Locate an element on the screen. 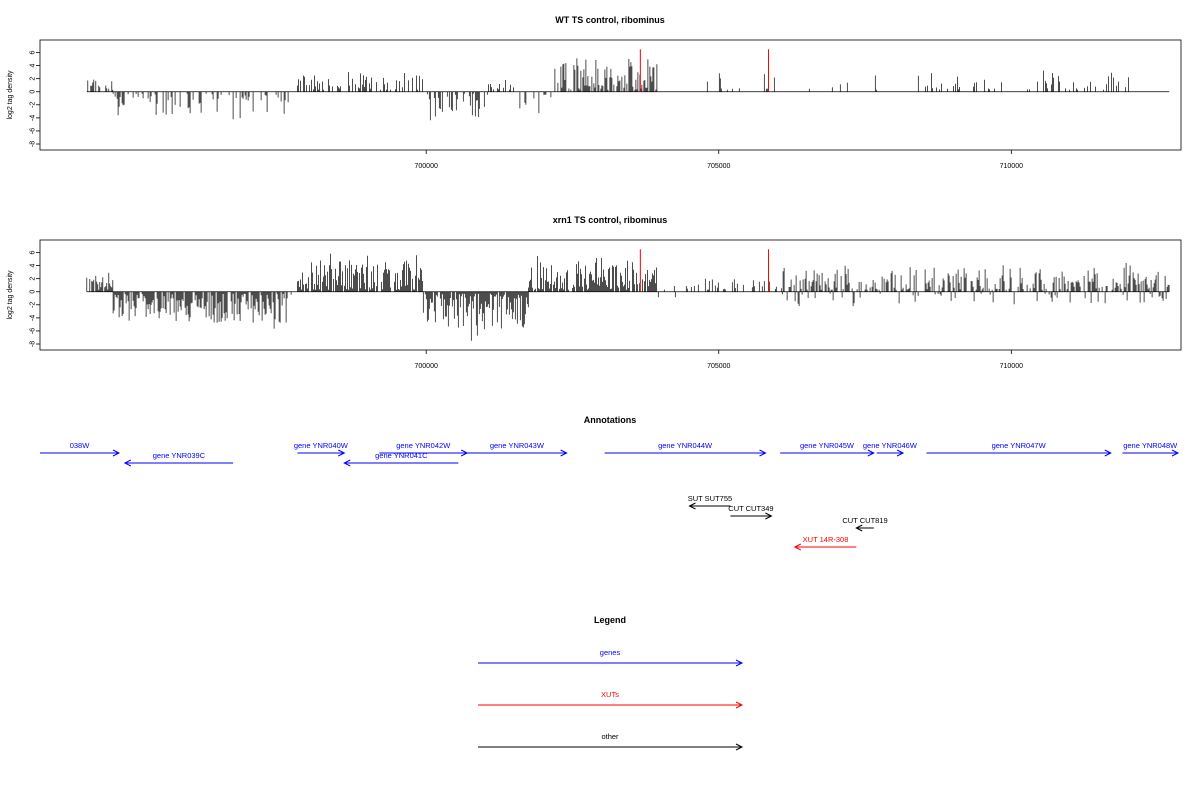 This screenshot has width=1200, height=800. feature-cut-cut349: CUT CUT349 is located at coordinates (751, 512).